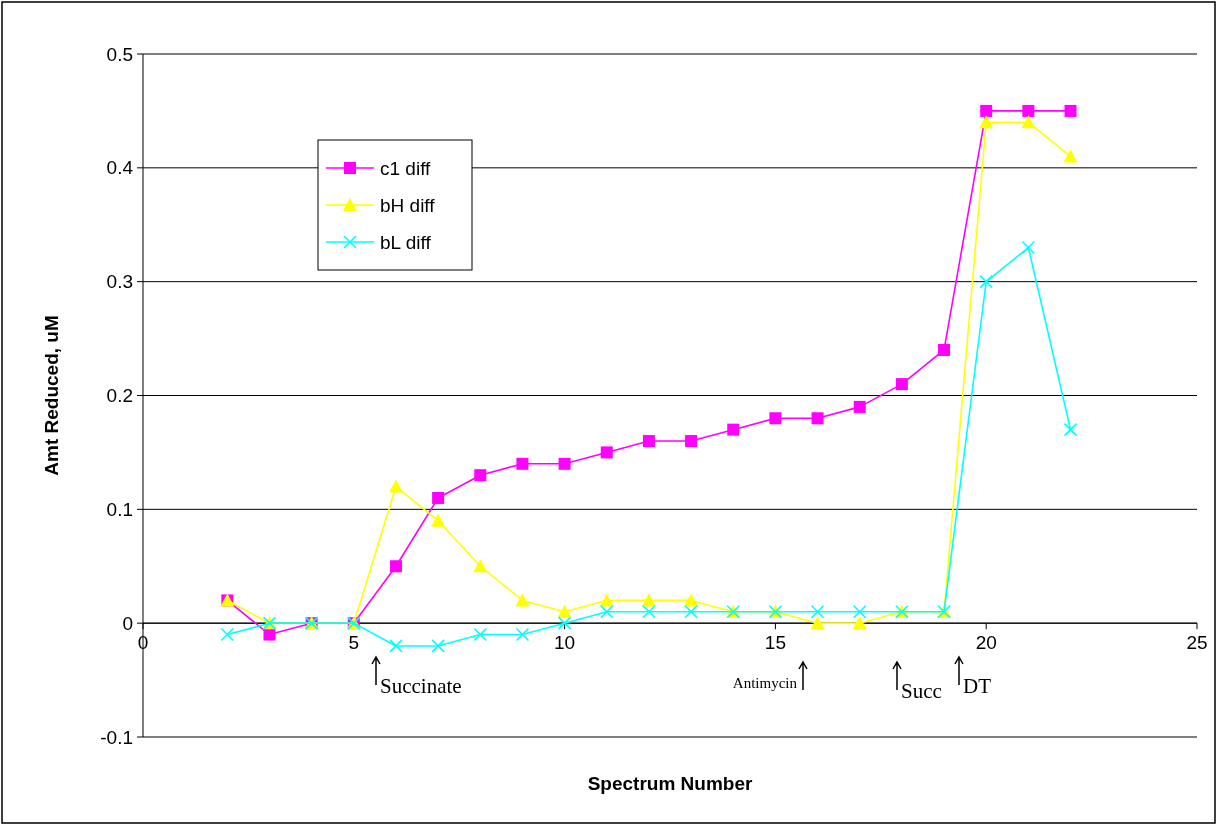 The image size is (1217, 825). I want to click on y-axis-title: Amt Reduced, uM, so click(51, 395).